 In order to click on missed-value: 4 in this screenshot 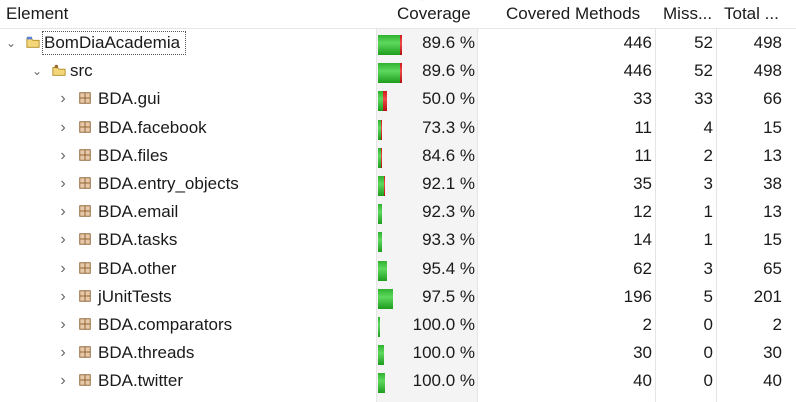, I will do `click(708, 127)`.